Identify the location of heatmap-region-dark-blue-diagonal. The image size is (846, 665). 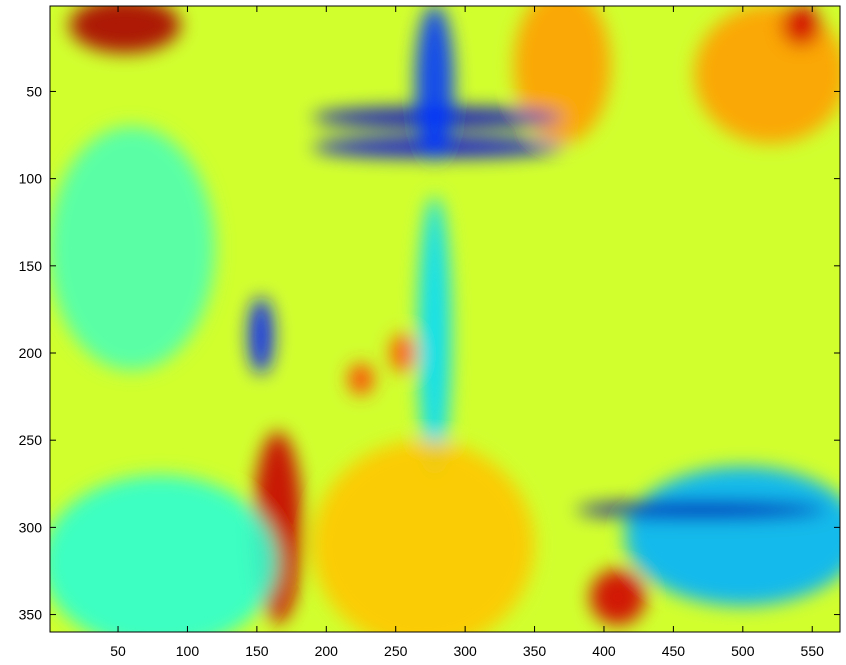
(701, 510).